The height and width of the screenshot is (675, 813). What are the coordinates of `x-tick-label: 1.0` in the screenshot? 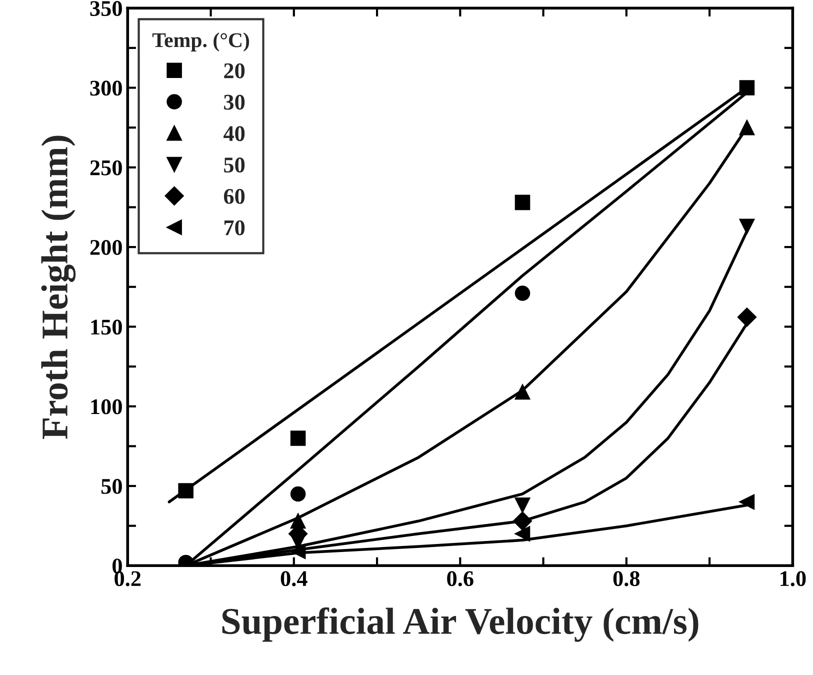 It's located at (793, 578).